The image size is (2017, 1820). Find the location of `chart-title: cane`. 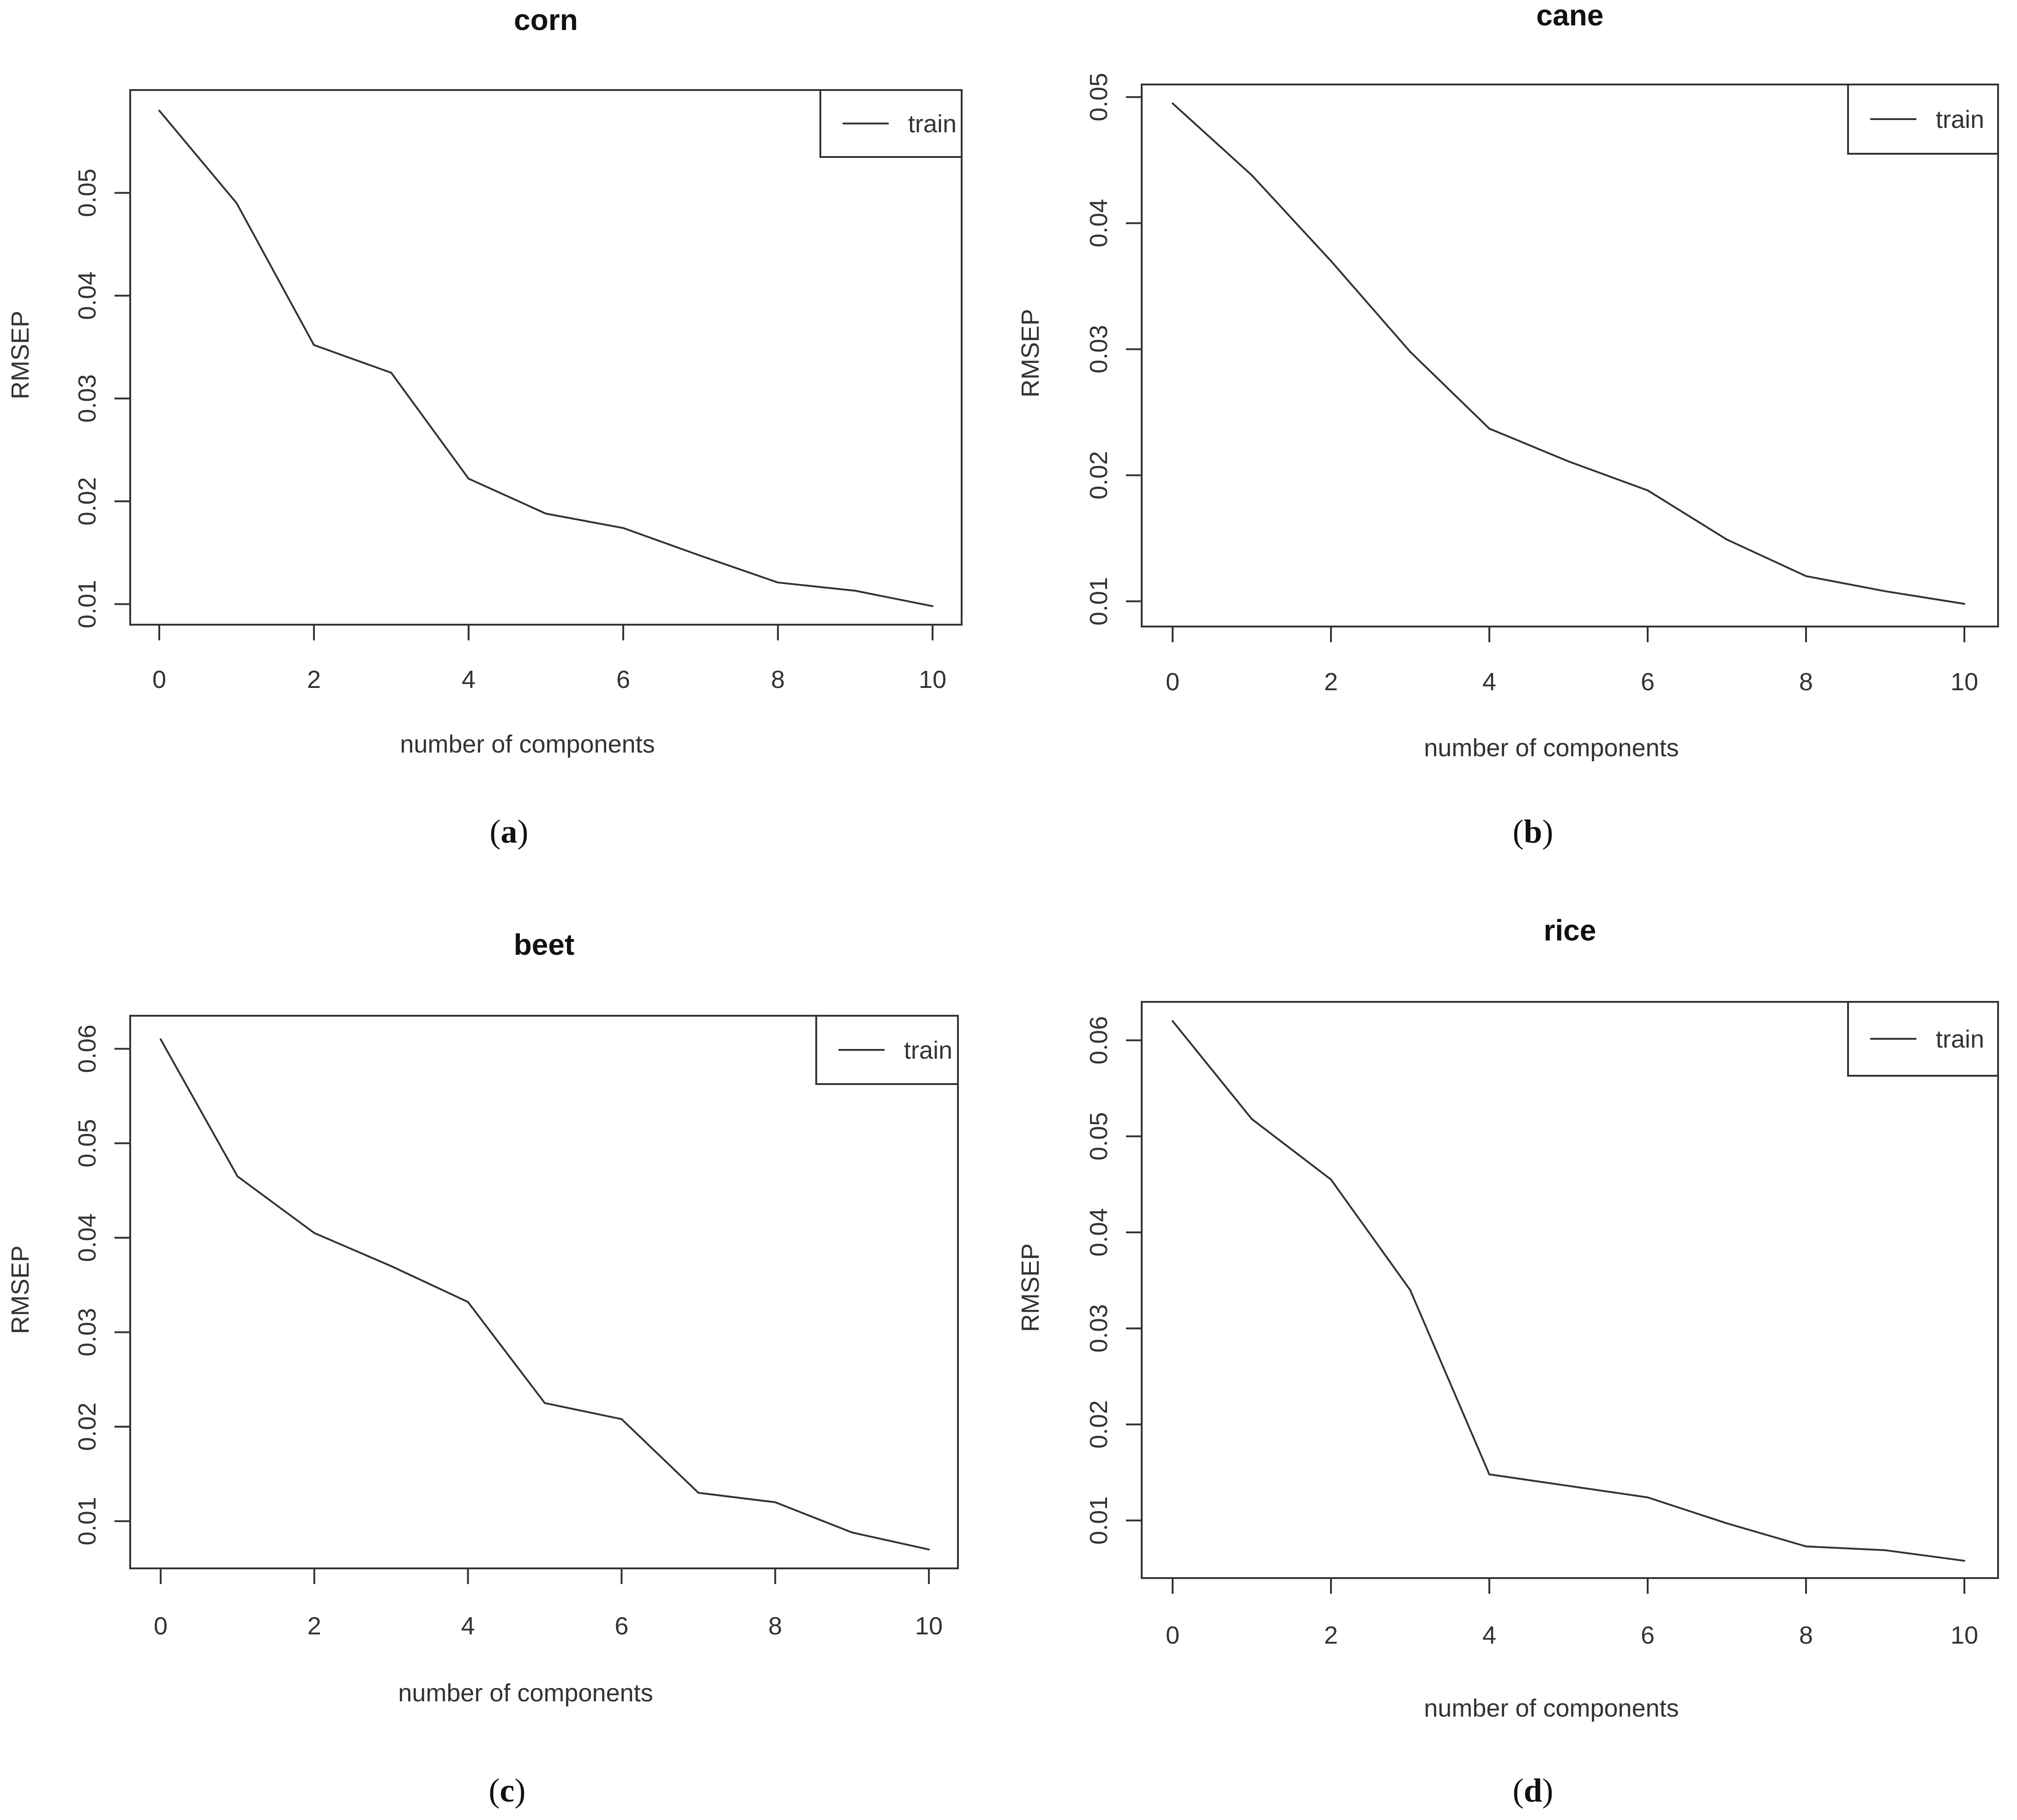

chart-title: cane is located at coordinates (1570, 16).